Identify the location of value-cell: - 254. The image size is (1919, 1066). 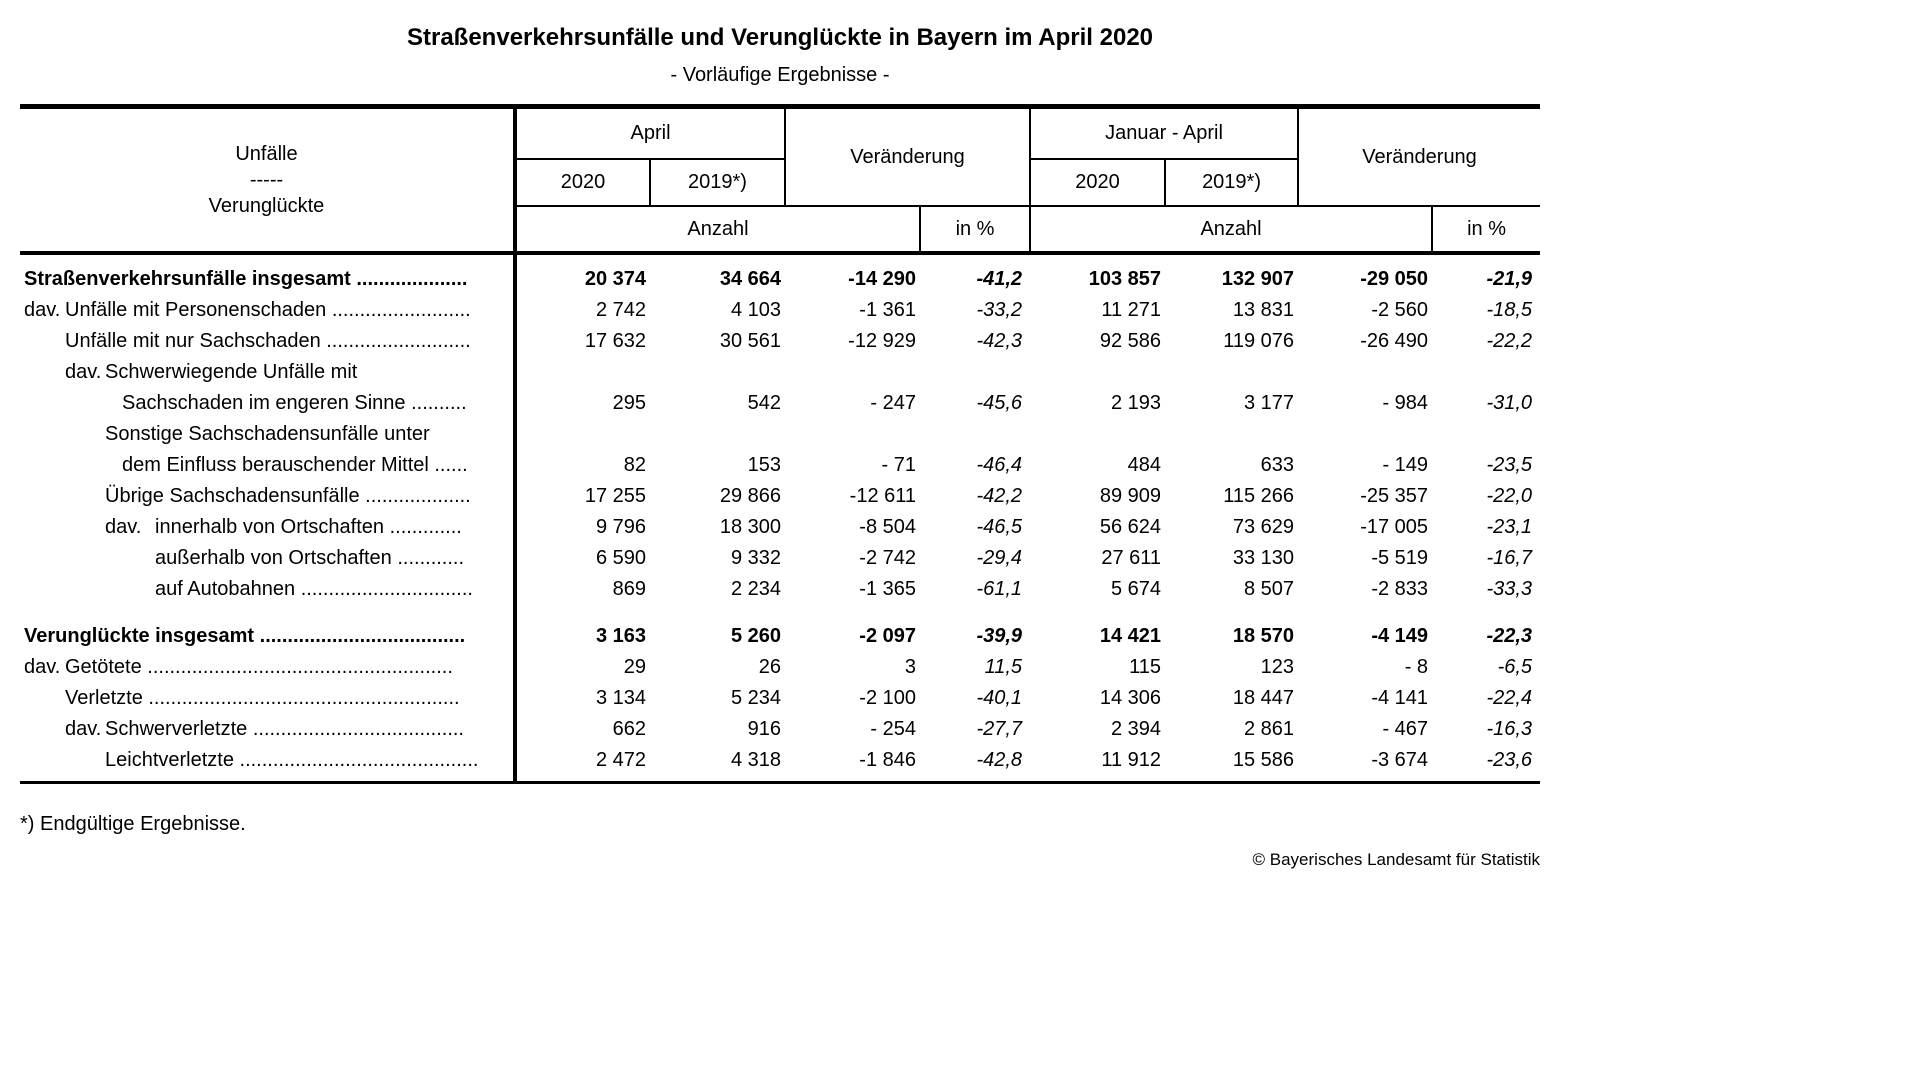
(893, 729).